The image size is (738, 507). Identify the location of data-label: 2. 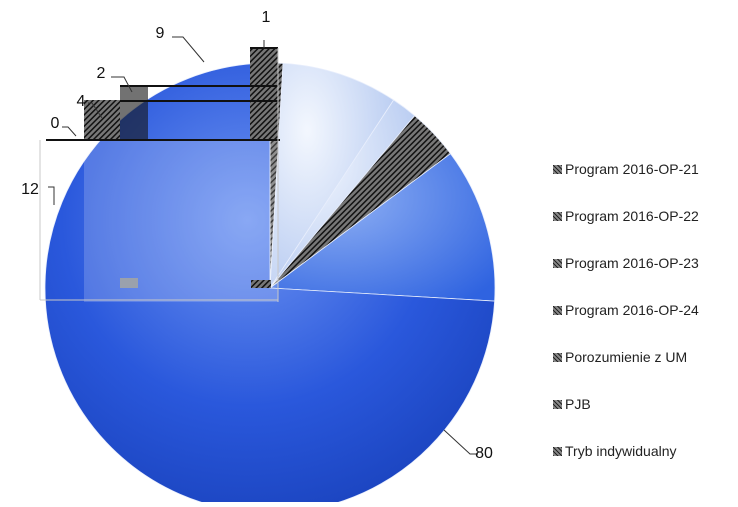
(101, 73).